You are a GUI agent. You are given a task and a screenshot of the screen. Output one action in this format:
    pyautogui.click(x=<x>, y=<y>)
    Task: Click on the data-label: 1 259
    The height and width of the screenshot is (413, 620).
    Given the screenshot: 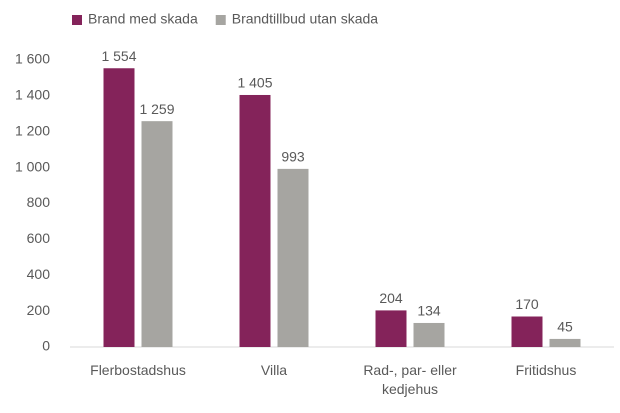 What is the action you would take?
    pyautogui.click(x=156, y=109)
    